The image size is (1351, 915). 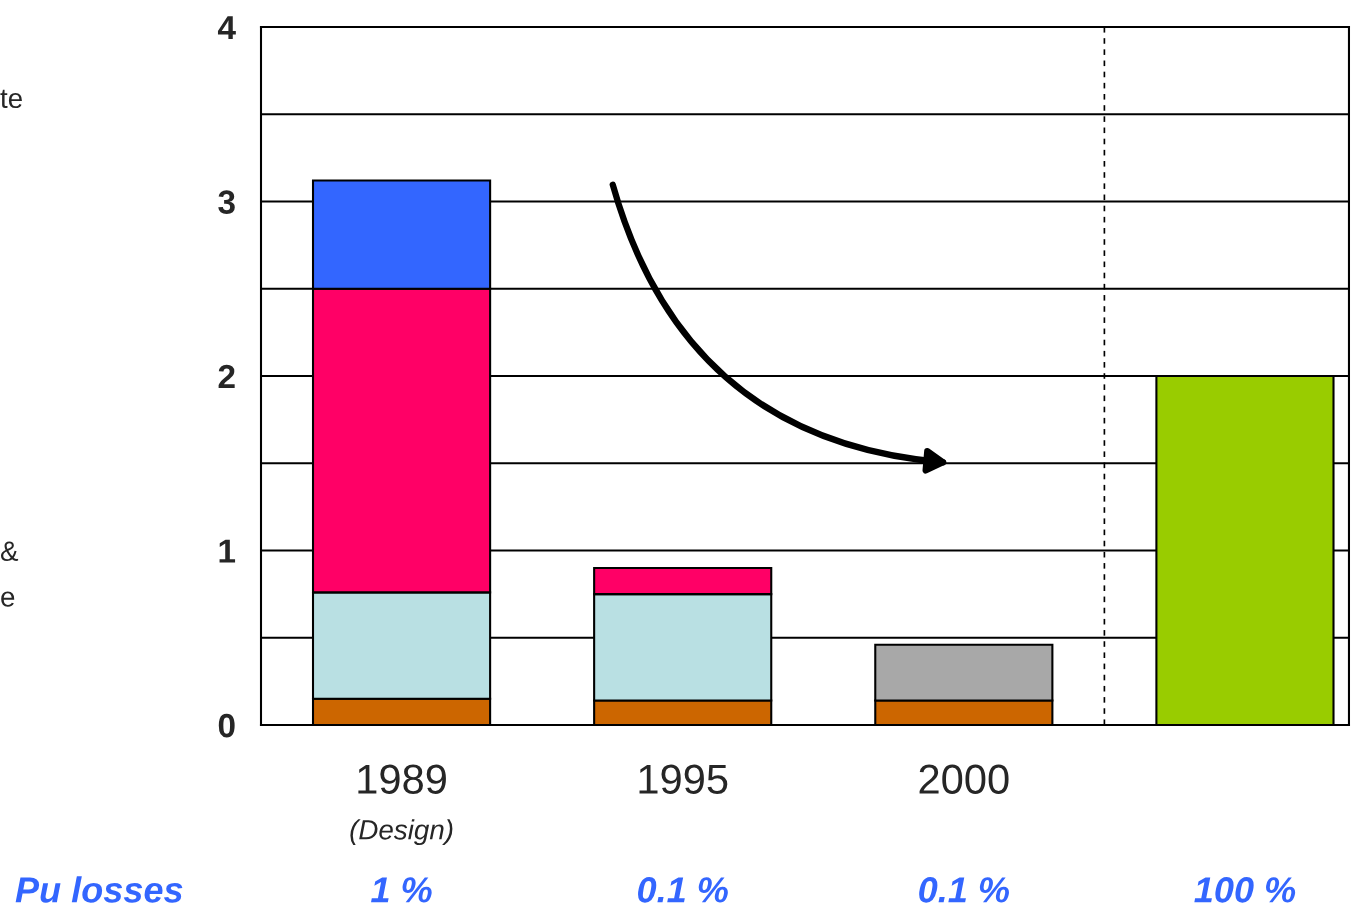 I want to click on text: te, so click(x=11, y=99).